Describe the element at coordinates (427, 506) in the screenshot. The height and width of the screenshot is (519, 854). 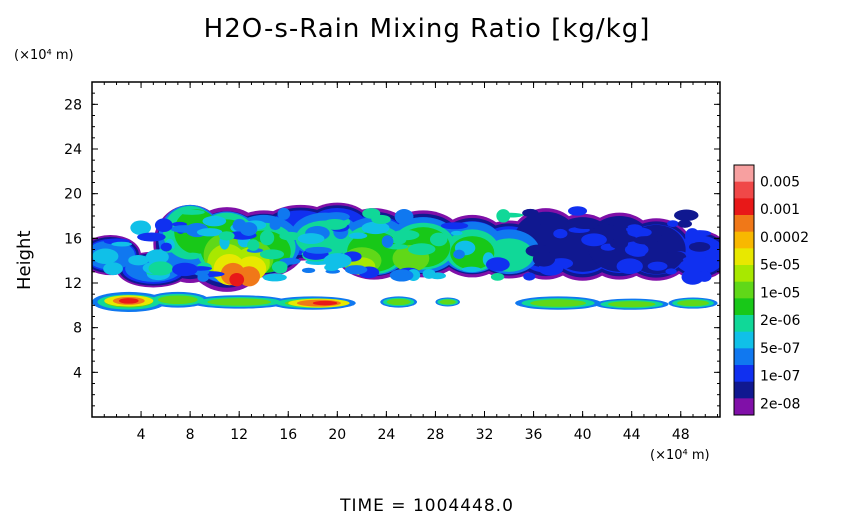
I see `time-label: TIME = 1004448.0` at that location.